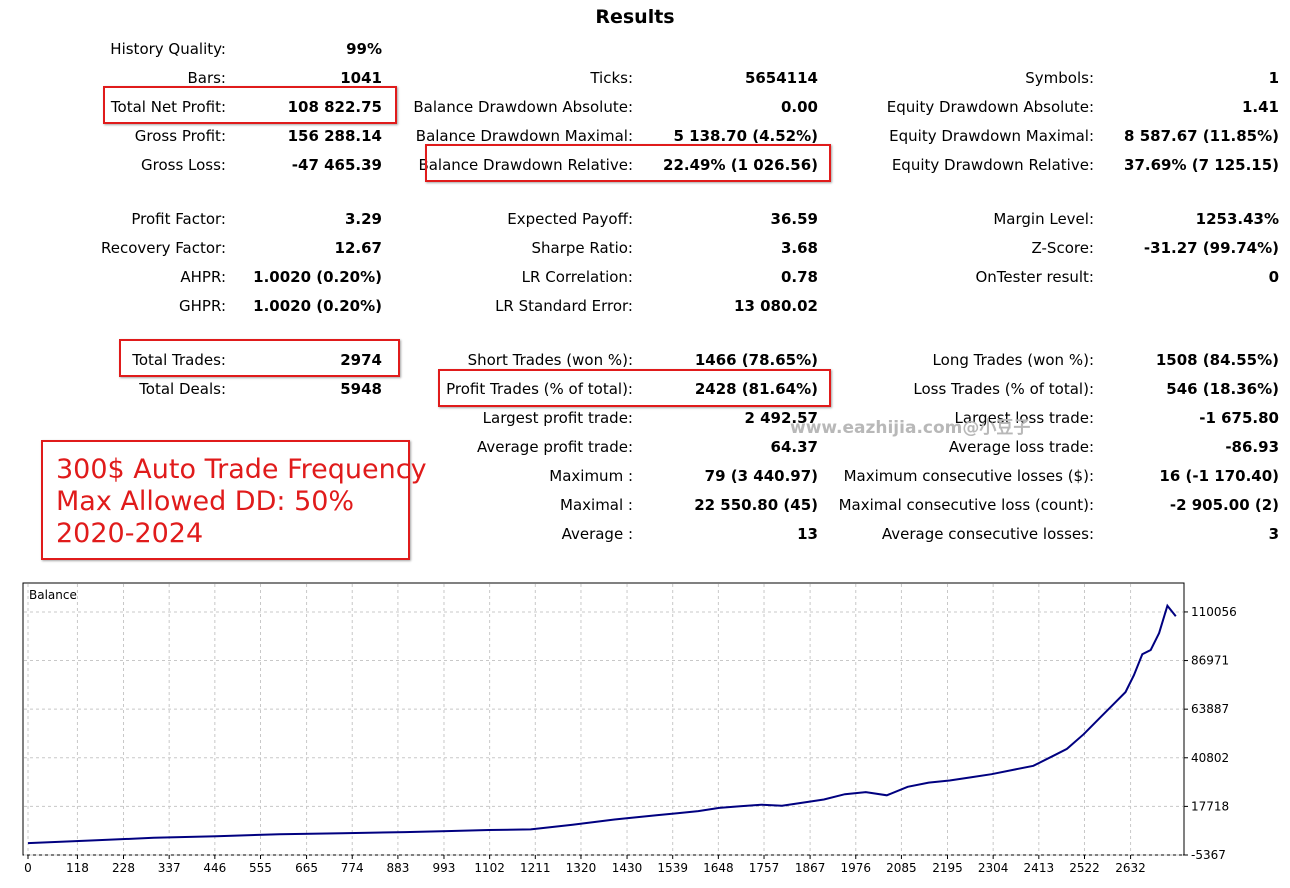 This screenshot has width=1290, height=888. What do you see at coordinates (1021, 447) in the screenshot?
I see `result-label: Average loss trade:` at bounding box center [1021, 447].